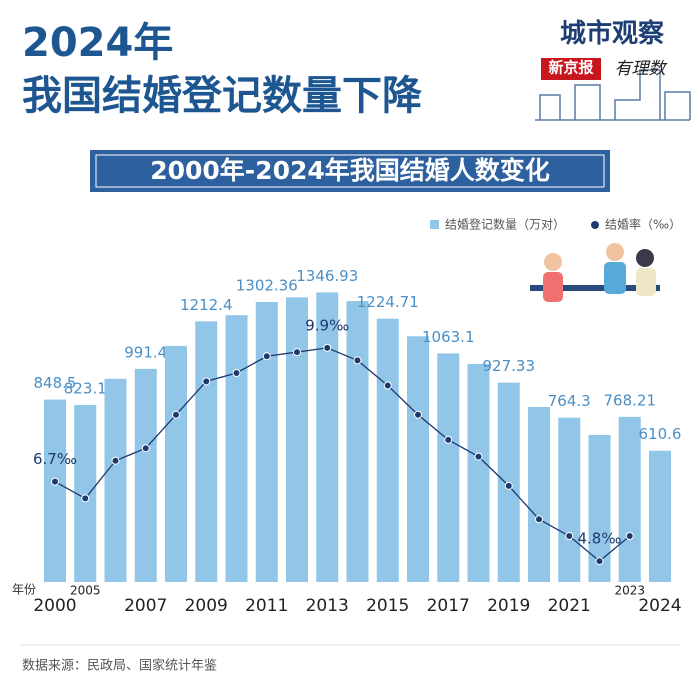  I want to click on legend-label: 结婚率（‰）, so click(643, 224).